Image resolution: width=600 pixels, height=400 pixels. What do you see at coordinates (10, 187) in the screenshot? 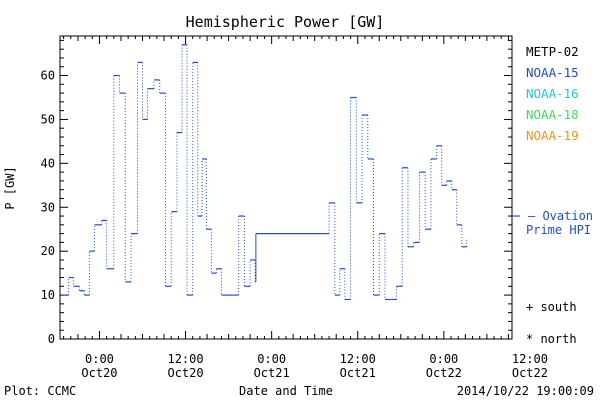
I see `y-axis-label: P [GW]` at bounding box center [10, 187].